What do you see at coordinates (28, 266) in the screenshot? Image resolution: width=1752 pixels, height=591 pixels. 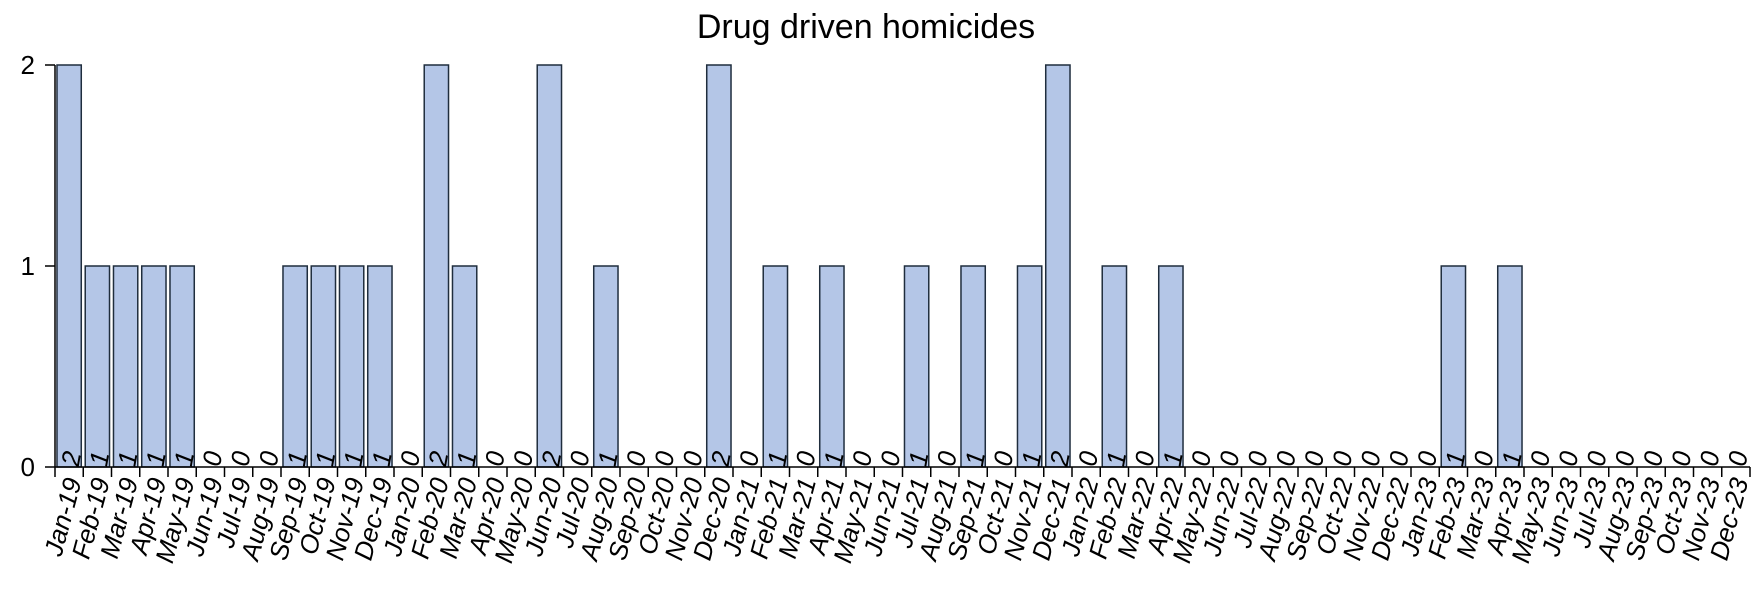 I see `y-tick-label: 1` at bounding box center [28, 266].